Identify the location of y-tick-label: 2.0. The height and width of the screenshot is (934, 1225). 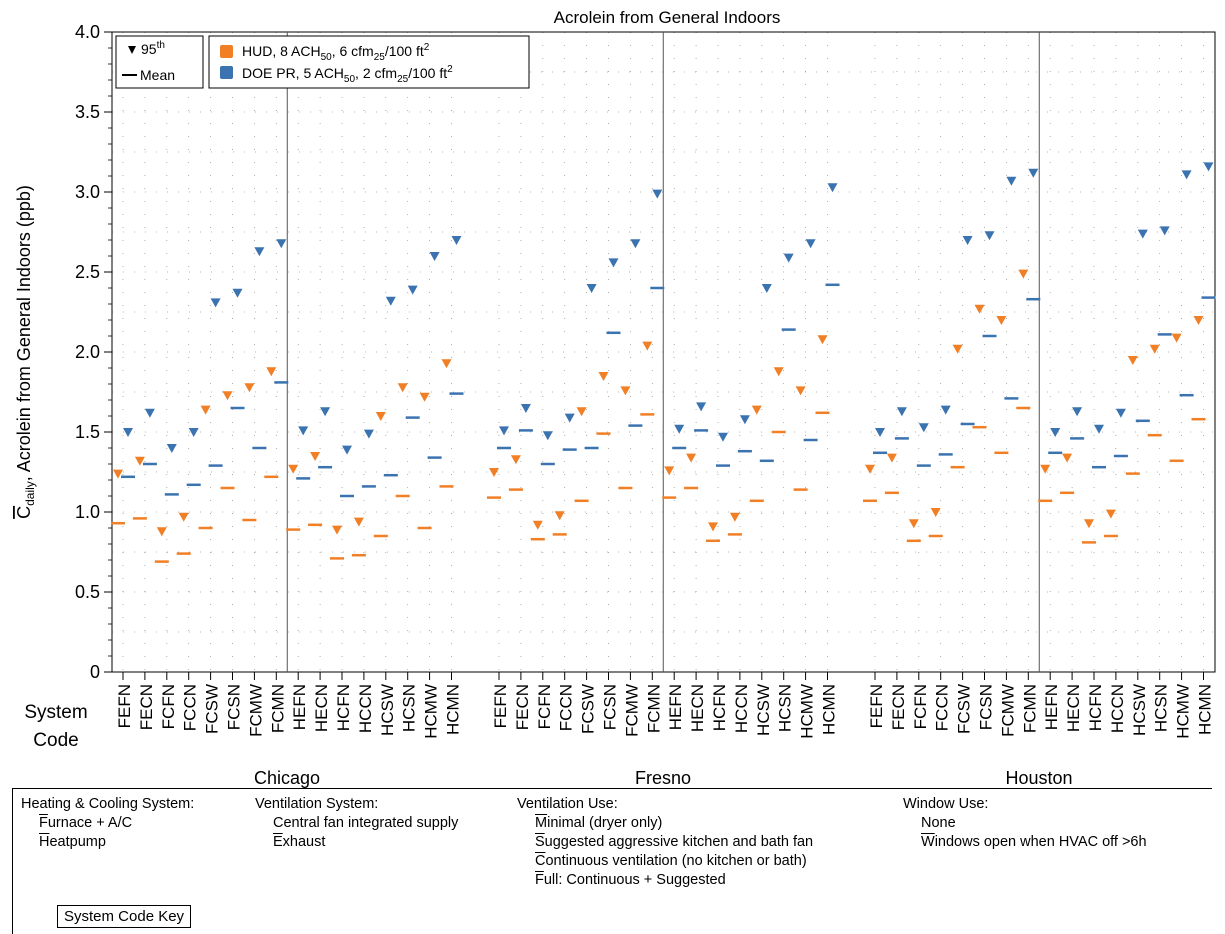
(87, 352).